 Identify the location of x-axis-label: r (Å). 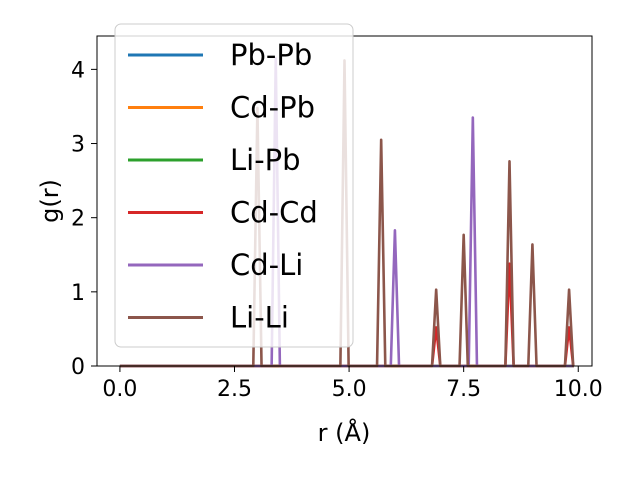
(344, 432).